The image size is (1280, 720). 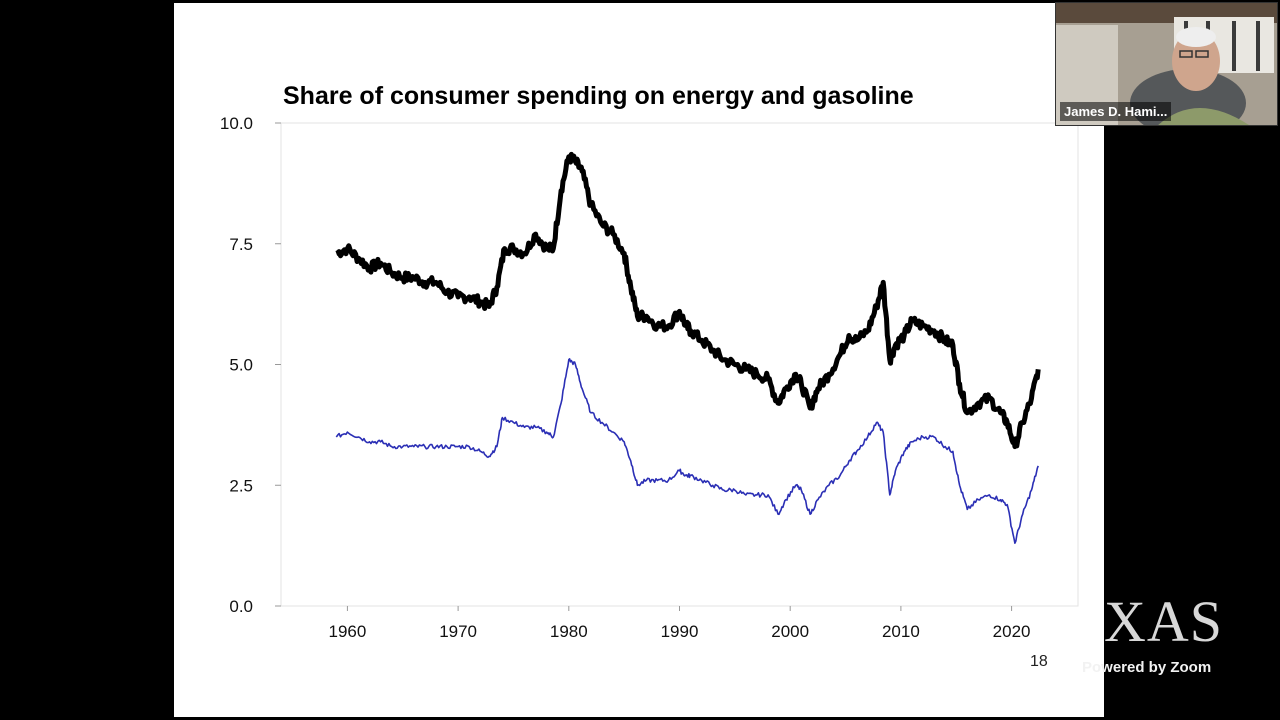 I want to click on gasoline-series-line, so click(x=687, y=451).